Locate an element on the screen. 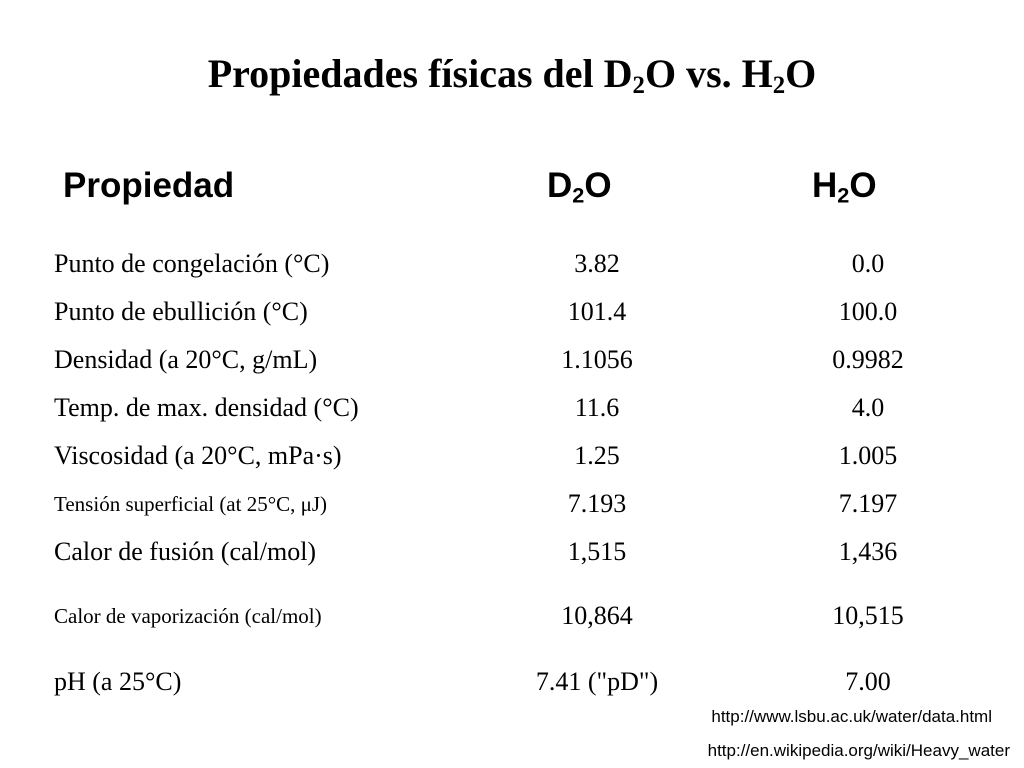 The width and height of the screenshot is (1024, 768). d2o-value-cell: 3.82 is located at coordinates (597, 263).